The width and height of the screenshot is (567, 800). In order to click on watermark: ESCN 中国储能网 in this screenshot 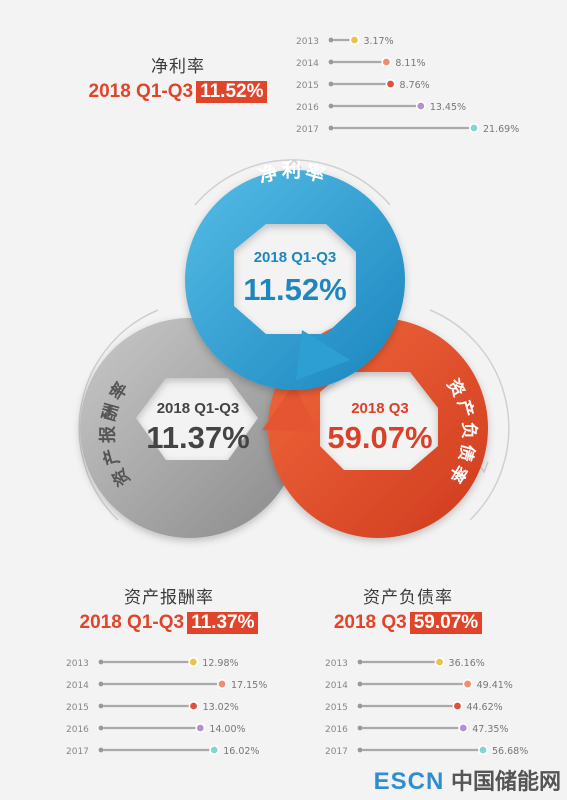, I will do `click(467, 780)`.